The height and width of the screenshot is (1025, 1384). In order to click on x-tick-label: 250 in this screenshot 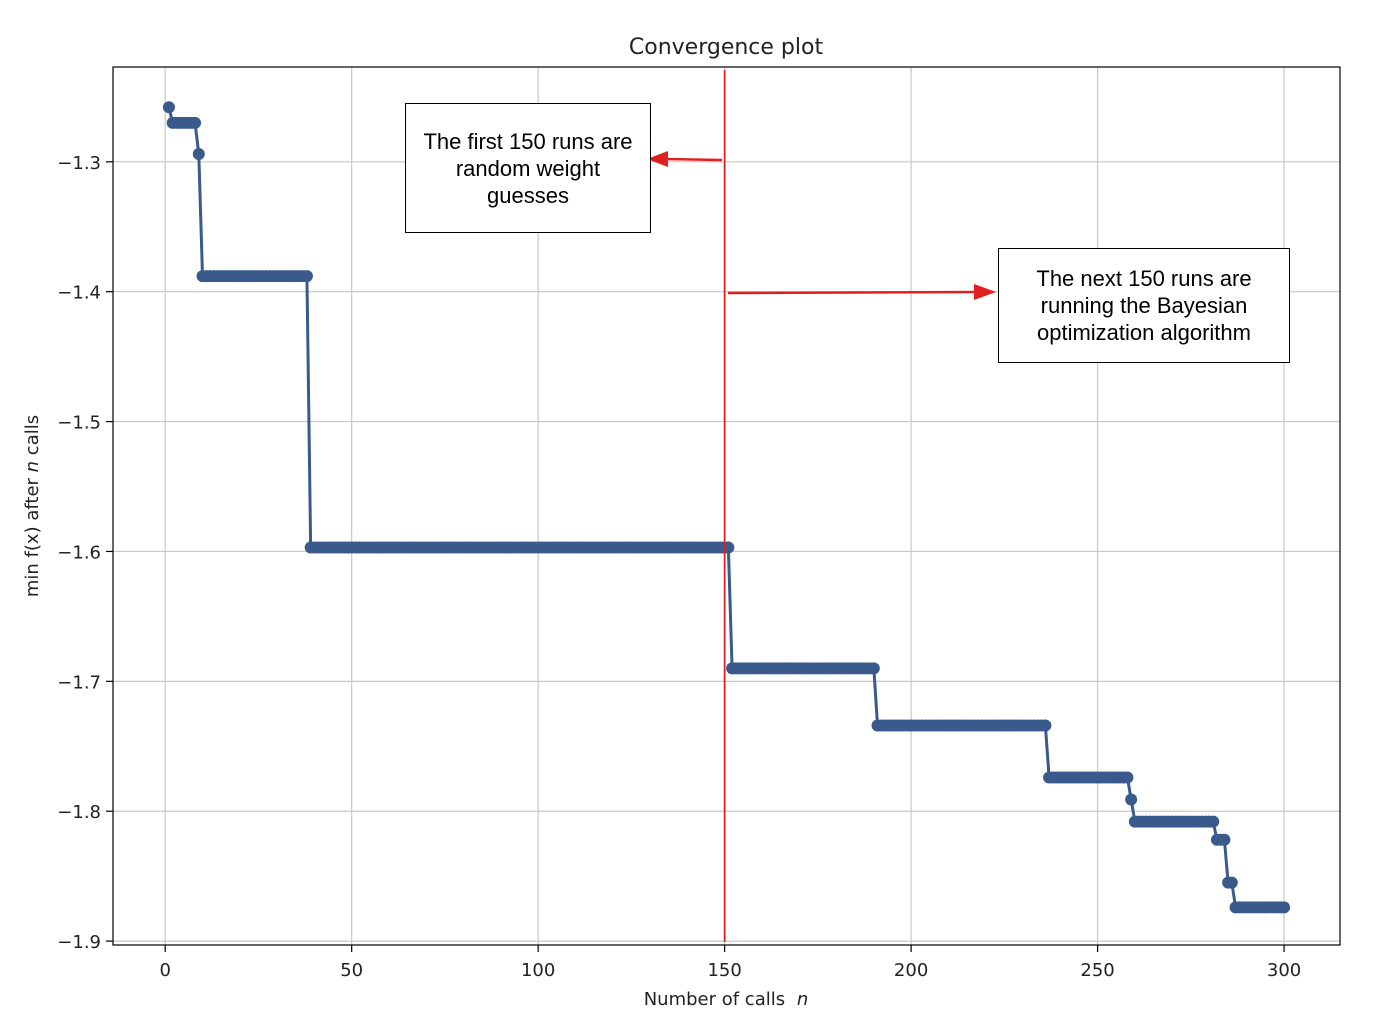, I will do `click(1097, 970)`.